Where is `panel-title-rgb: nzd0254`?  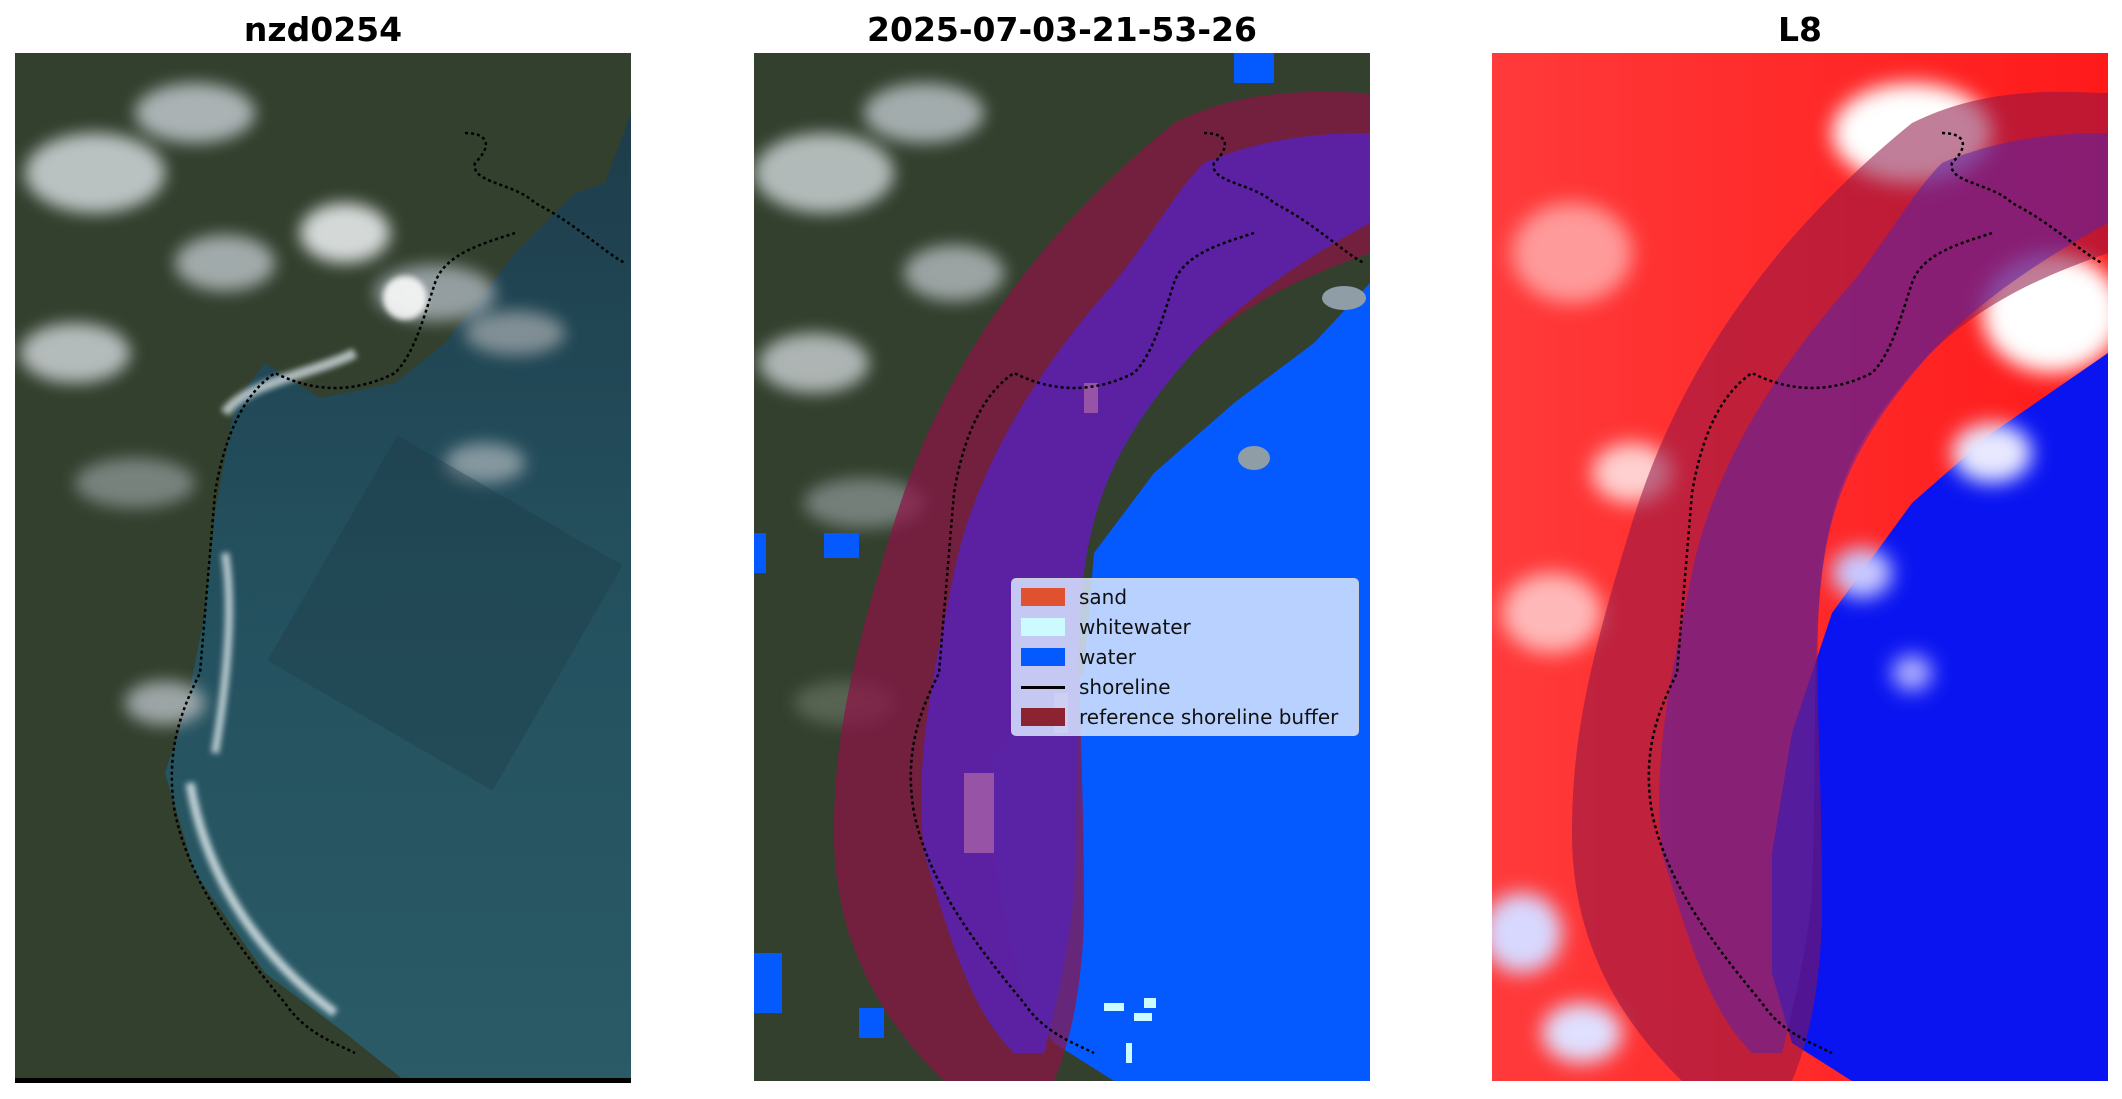
panel-title-rgb: nzd0254 is located at coordinates (323, 29).